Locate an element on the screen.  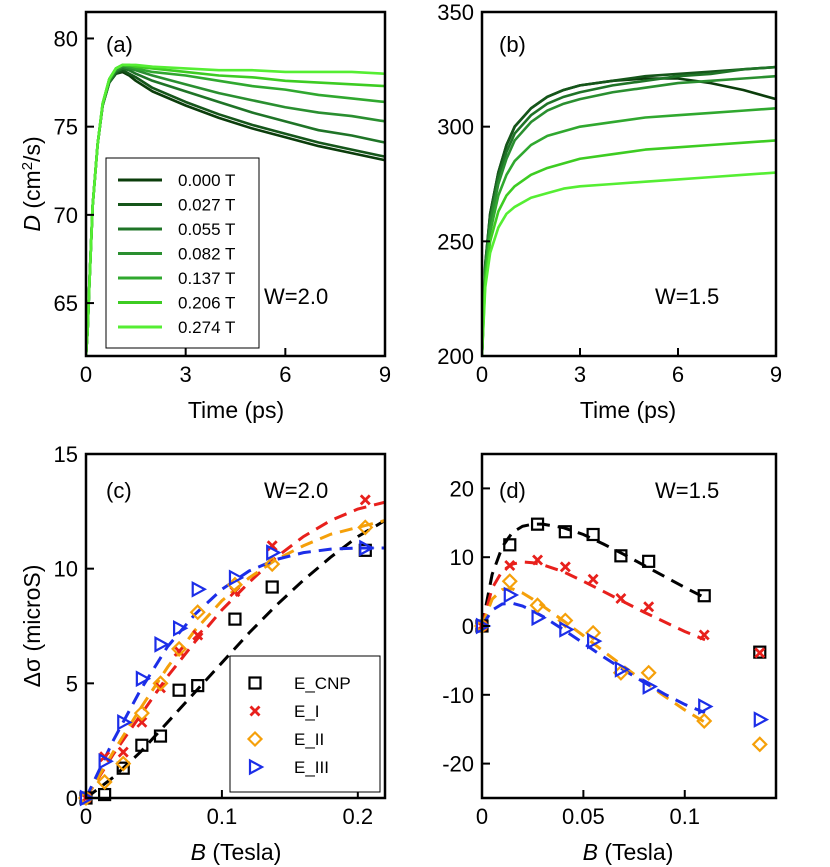
panel-a-ytick-label: 70 is located at coordinates (66, 215).